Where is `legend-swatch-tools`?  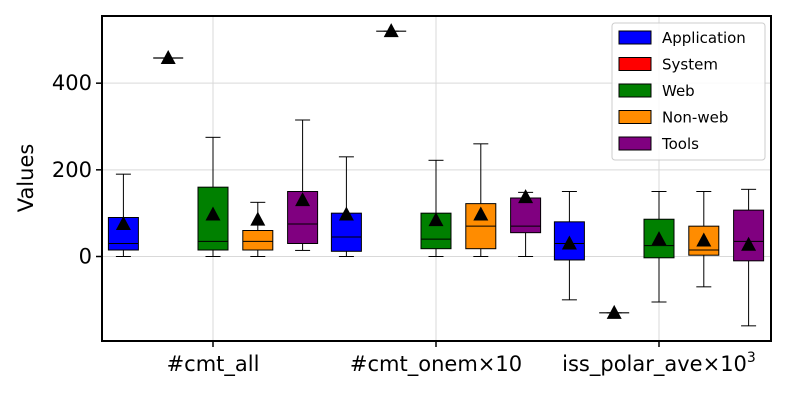 legend-swatch-tools is located at coordinates (635, 143).